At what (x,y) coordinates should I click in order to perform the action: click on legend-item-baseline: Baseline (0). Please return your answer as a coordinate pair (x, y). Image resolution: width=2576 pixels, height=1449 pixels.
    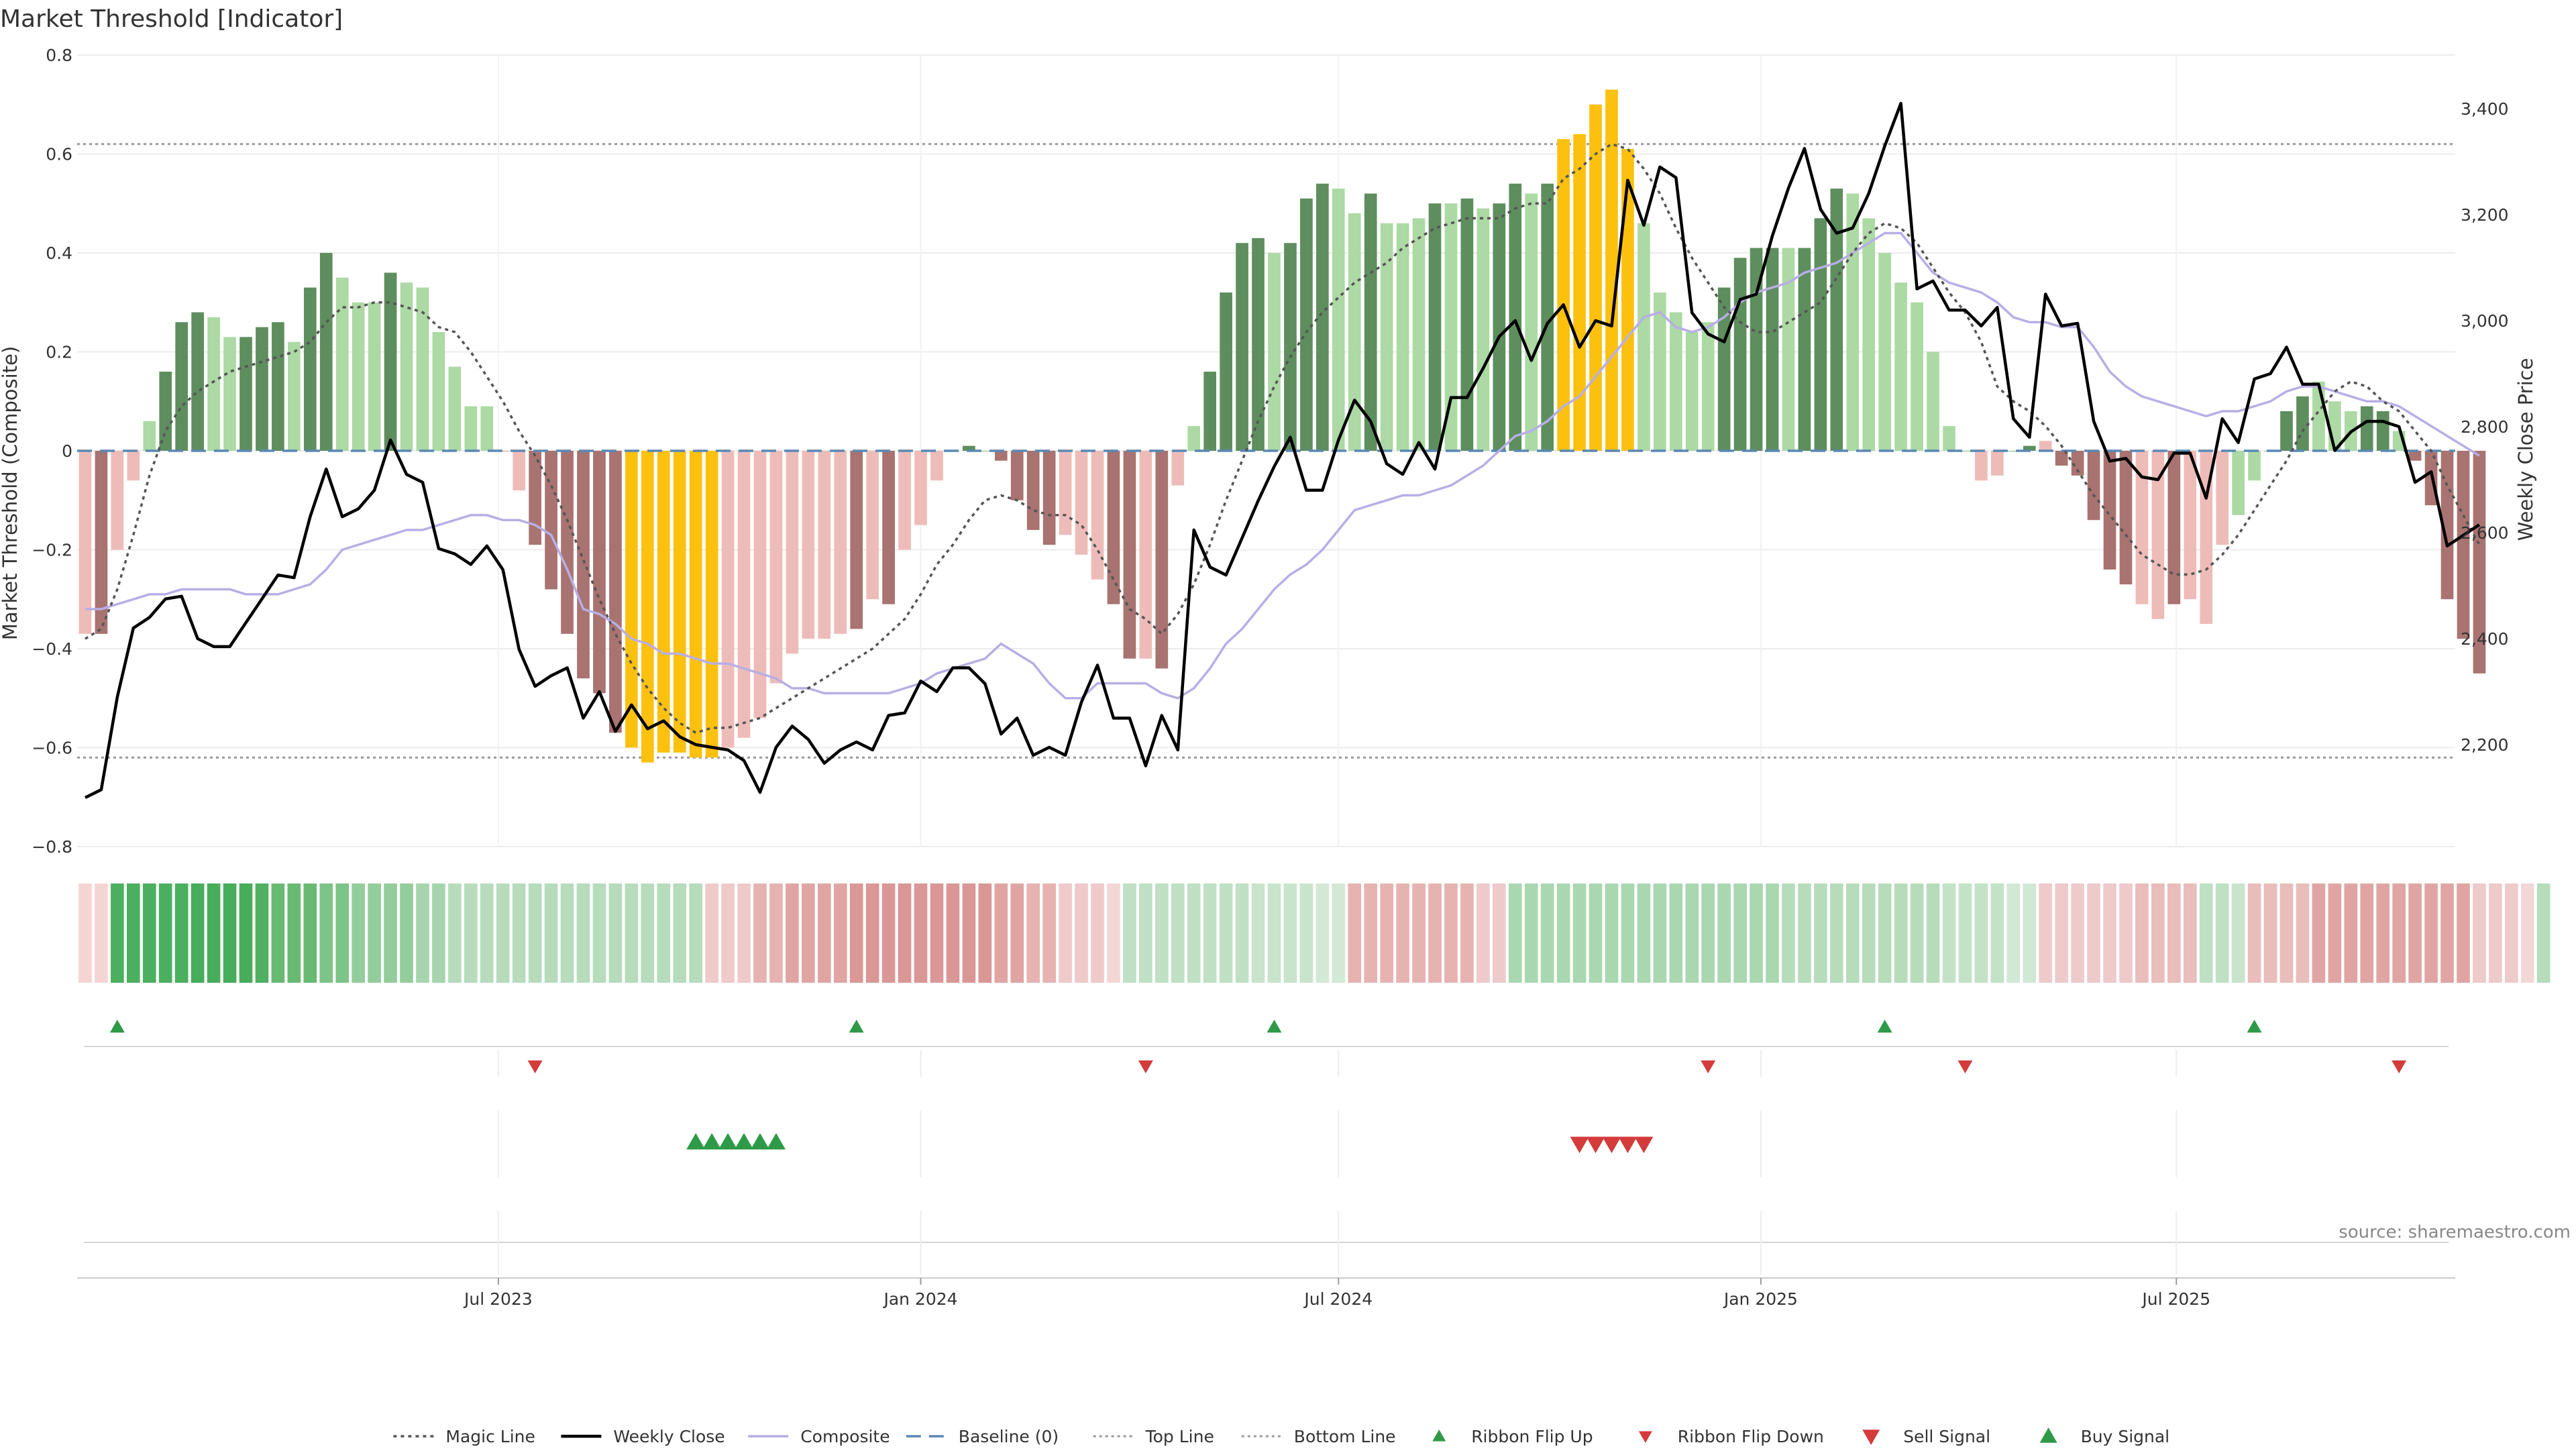
    Looking at the image, I should click on (982, 1436).